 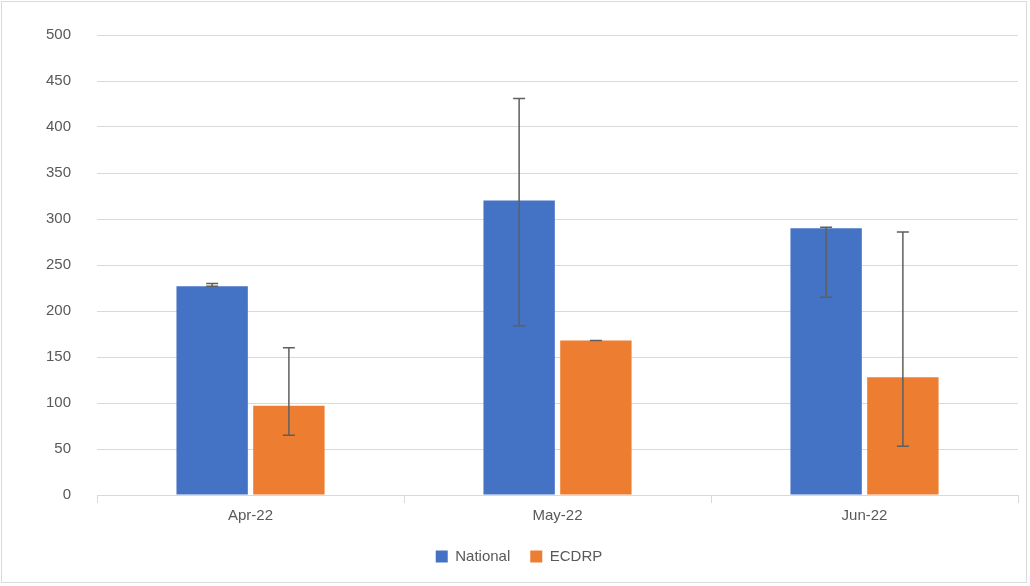 What do you see at coordinates (59, 126) in the screenshot?
I see `y-tick-label: 400` at bounding box center [59, 126].